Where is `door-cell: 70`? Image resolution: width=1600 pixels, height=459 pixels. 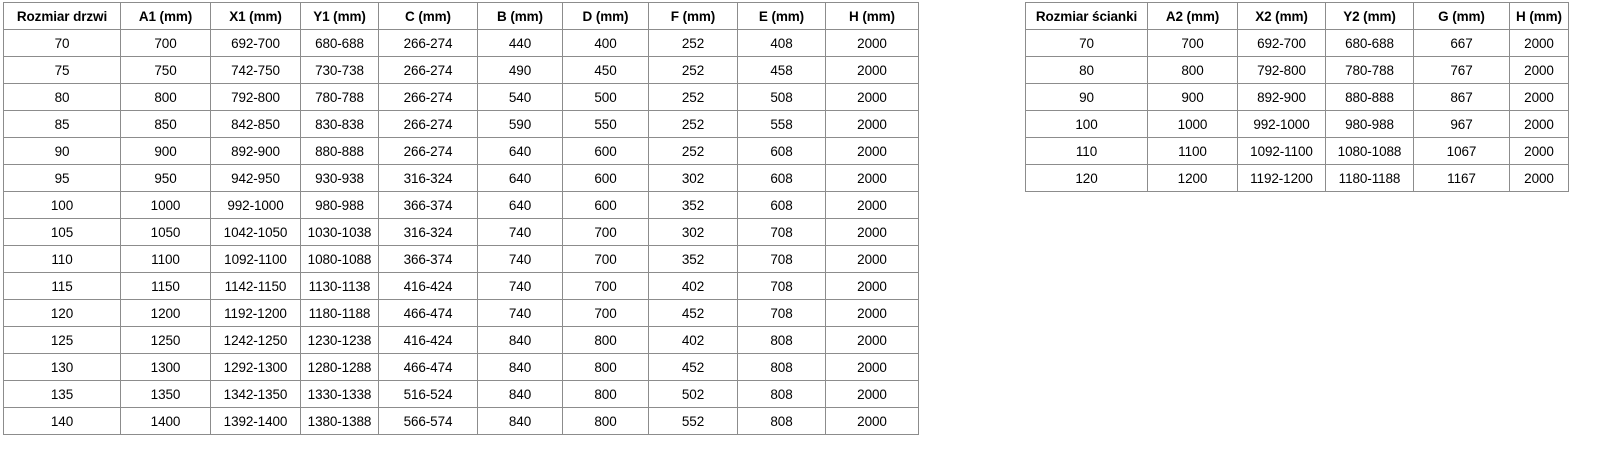 door-cell: 70 is located at coordinates (62, 43).